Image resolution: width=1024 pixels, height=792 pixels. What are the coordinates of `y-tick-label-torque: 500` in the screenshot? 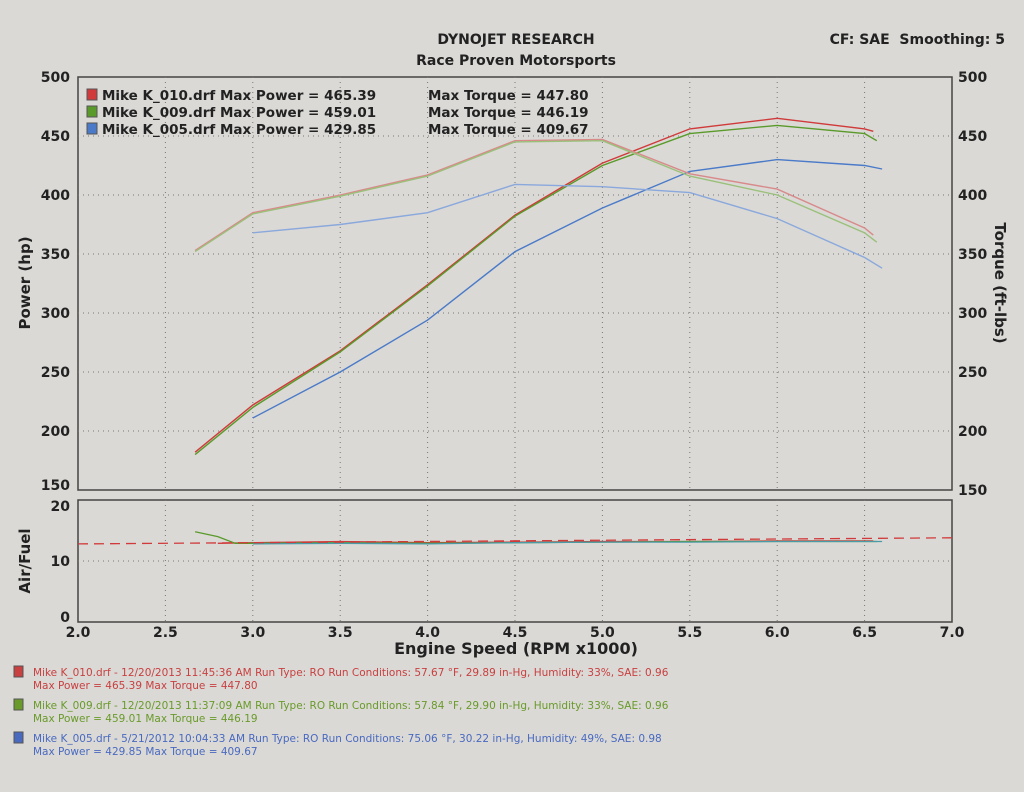 It's located at (972, 78).